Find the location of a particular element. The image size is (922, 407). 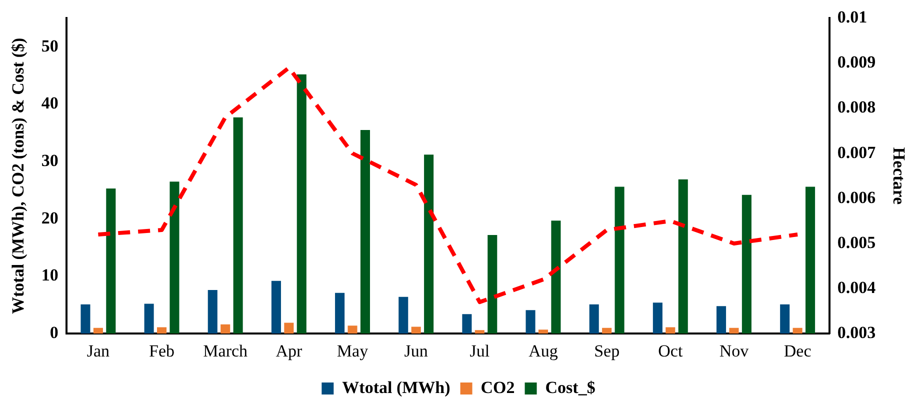

y2-tick-label: 0.007 is located at coordinates (856, 152).